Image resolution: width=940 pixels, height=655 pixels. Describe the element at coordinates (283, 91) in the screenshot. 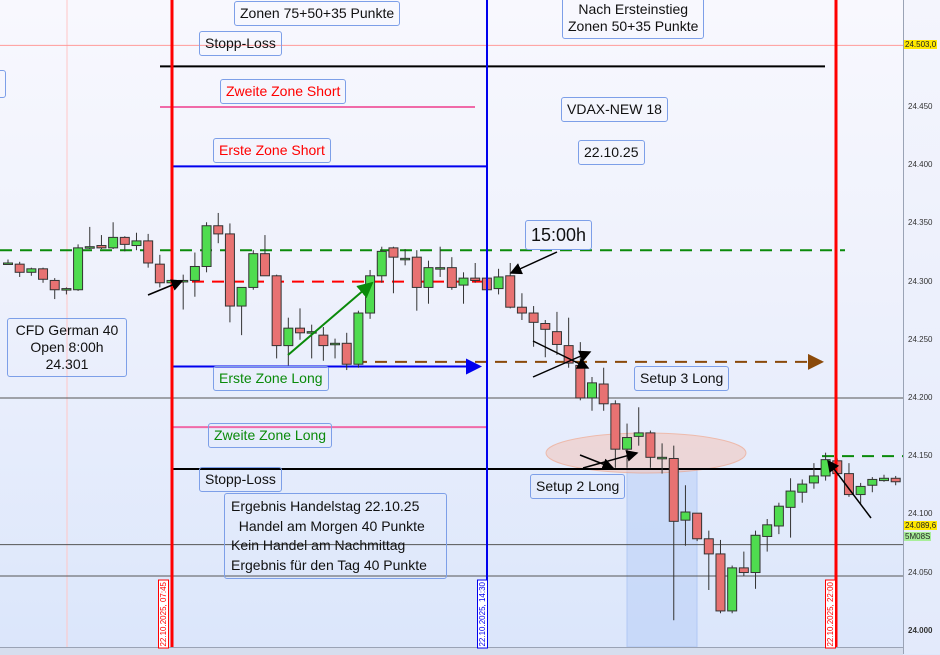

I see `annotation-zweite-zone-short: Zweite Zone Short` at that location.